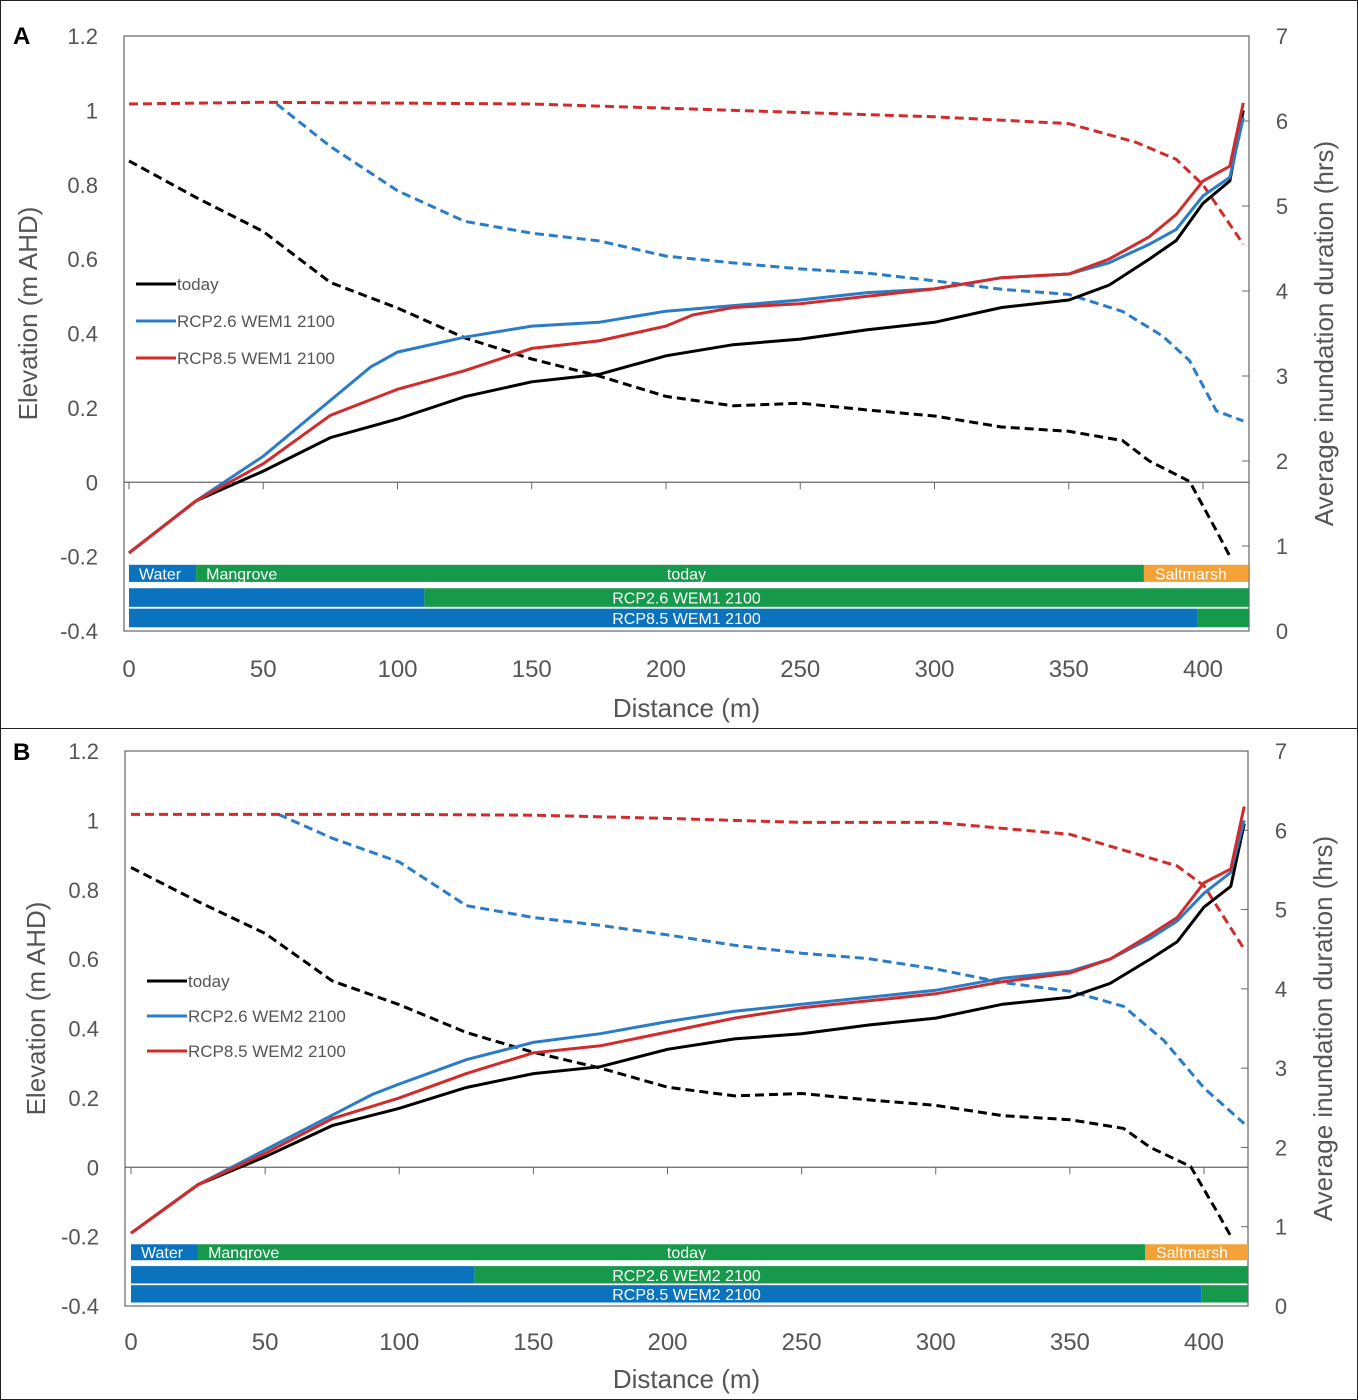  Describe the element at coordinates (82, 334) in the screenshot. I see `y-tick-label: 0.4` at that location.